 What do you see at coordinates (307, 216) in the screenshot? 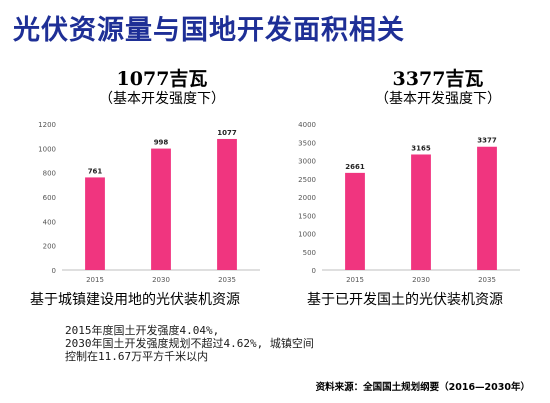
I see `chart-2-y-tick-label: 1500` at bounding box center [307, 216].